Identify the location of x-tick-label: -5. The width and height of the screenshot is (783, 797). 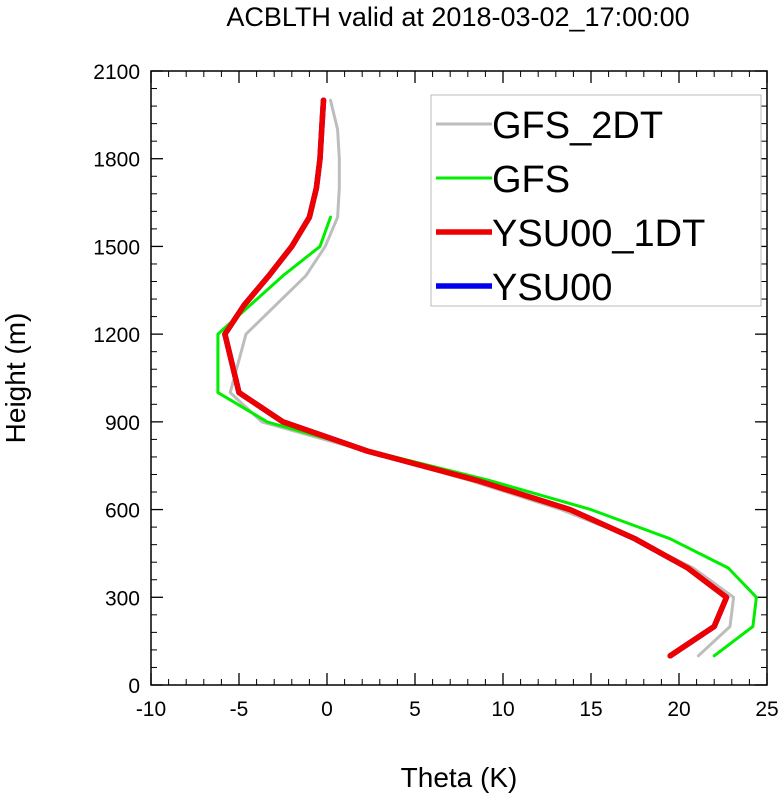
(239, 709).